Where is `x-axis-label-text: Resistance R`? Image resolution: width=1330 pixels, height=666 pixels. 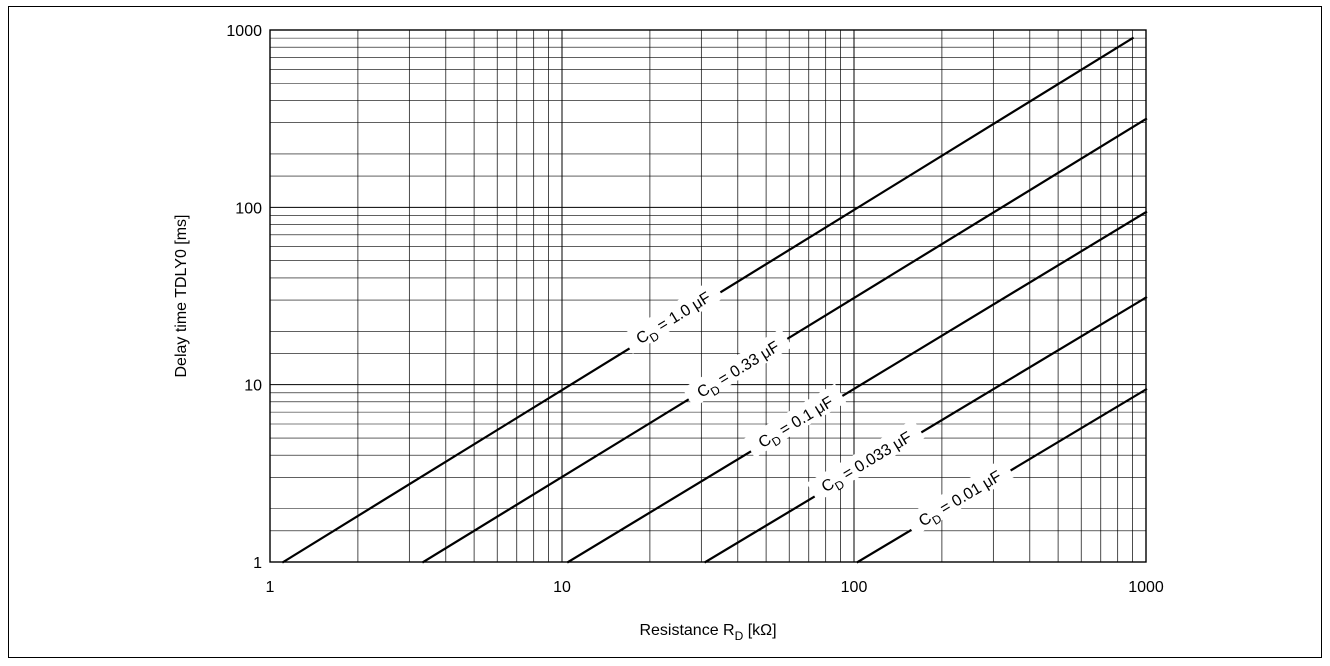
x-axis-label-text: Resistance R is located at coordinates (686, 630).